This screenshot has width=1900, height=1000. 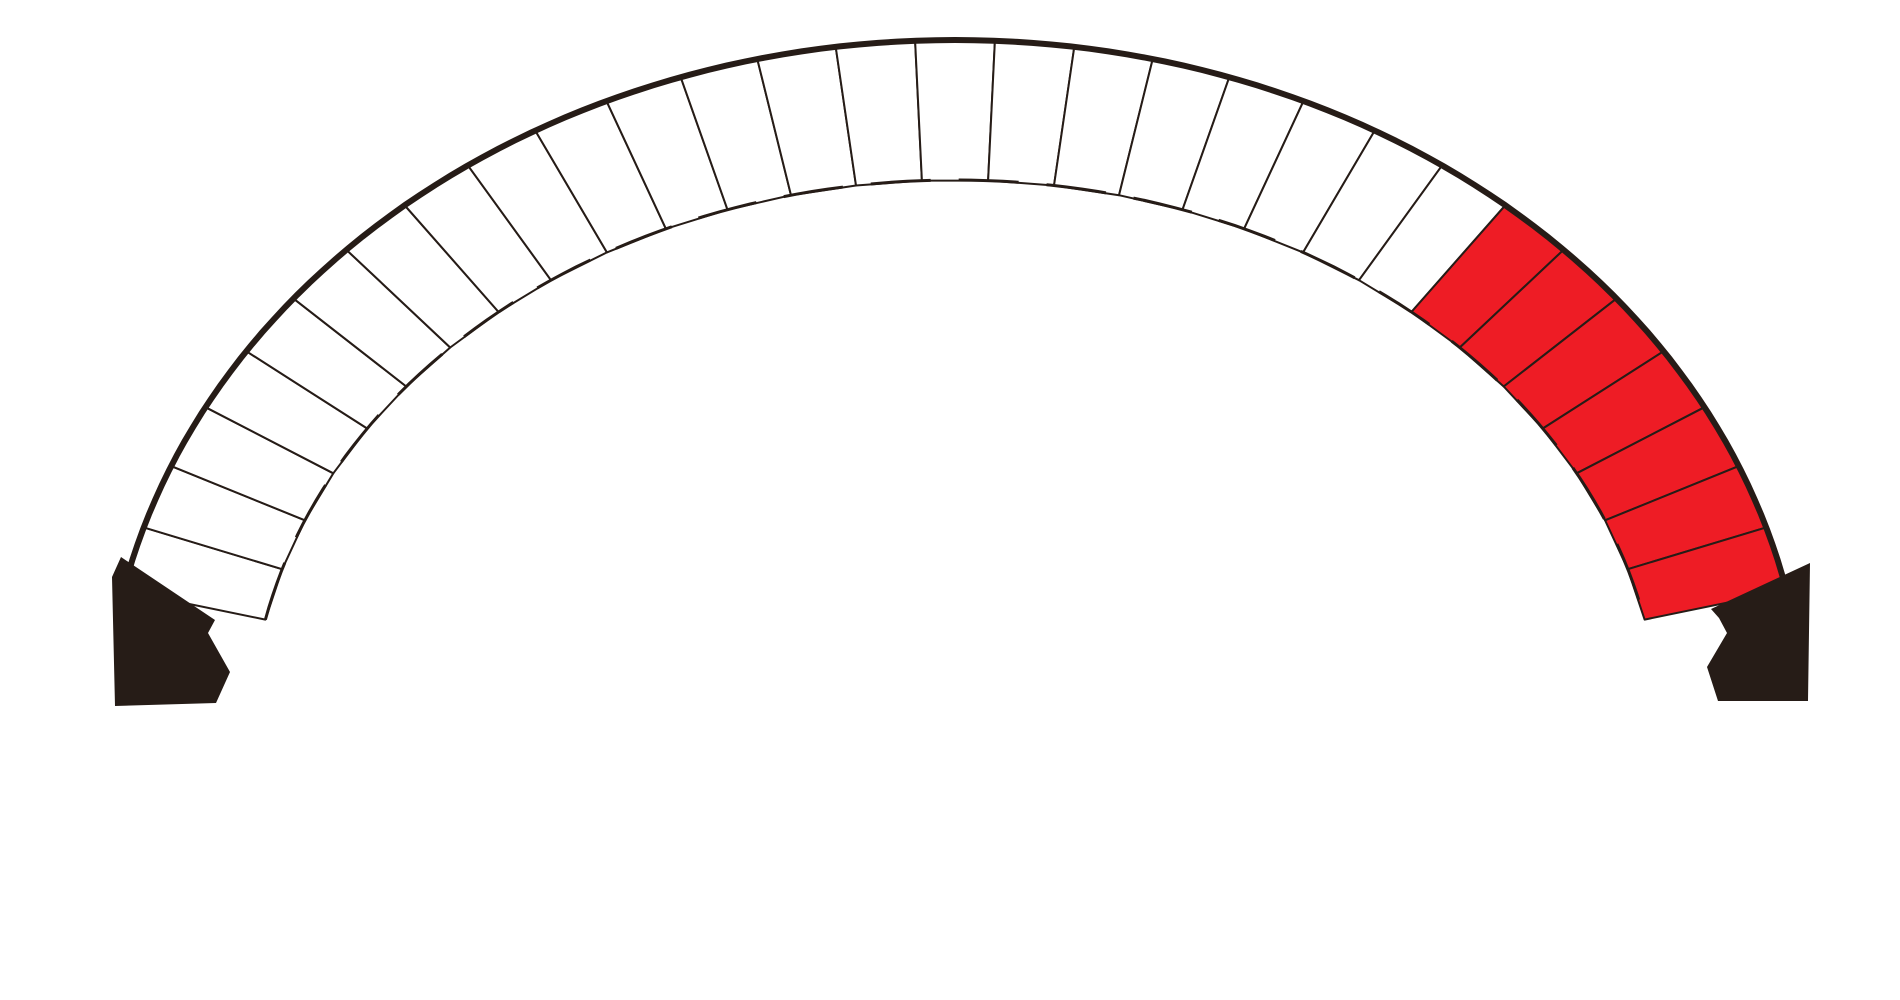 I want to click on right-abutment, so click(x=1758, y=632).